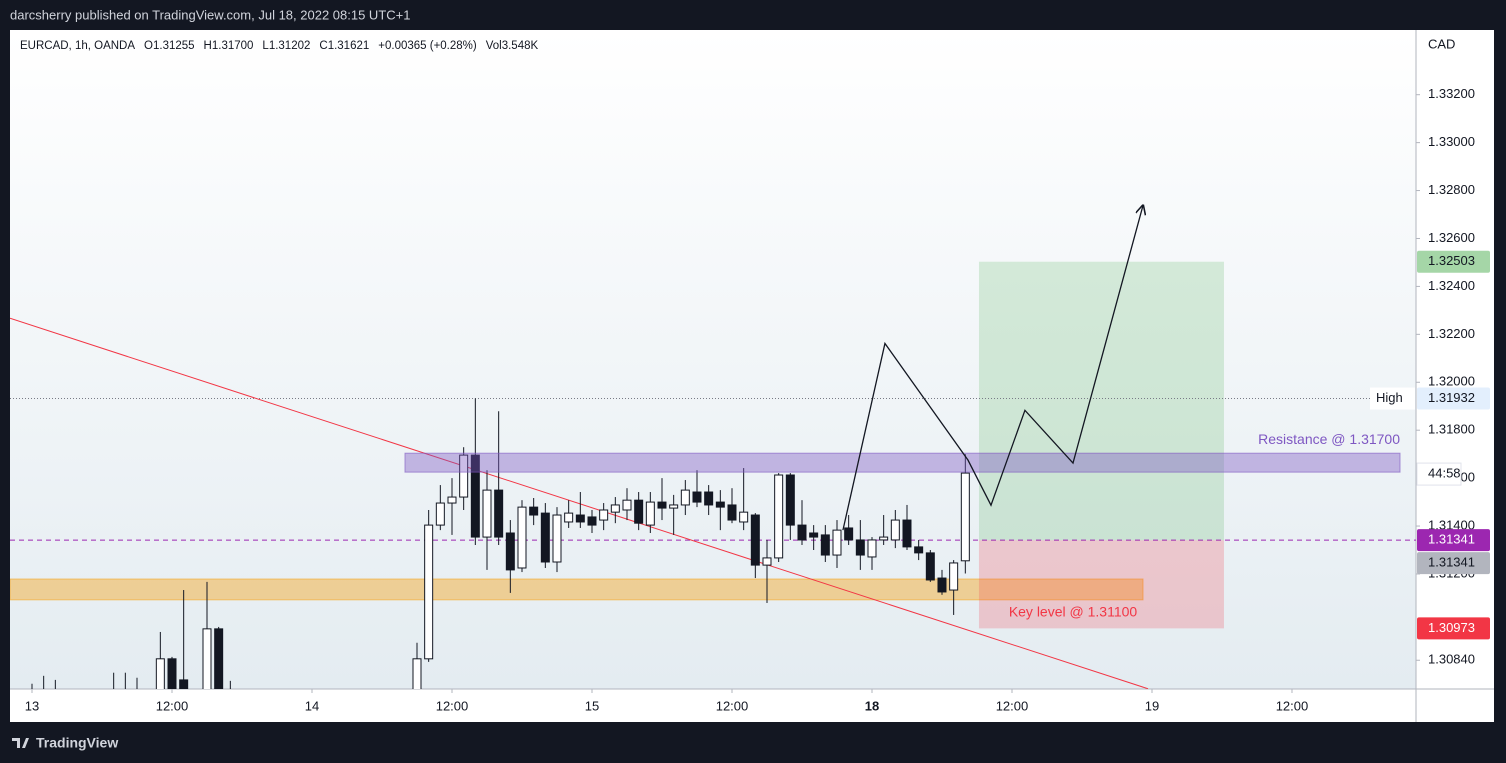 The height and width of the screenshot is (763, 1506). I want to click on key-level-zone, so click(577, 589).